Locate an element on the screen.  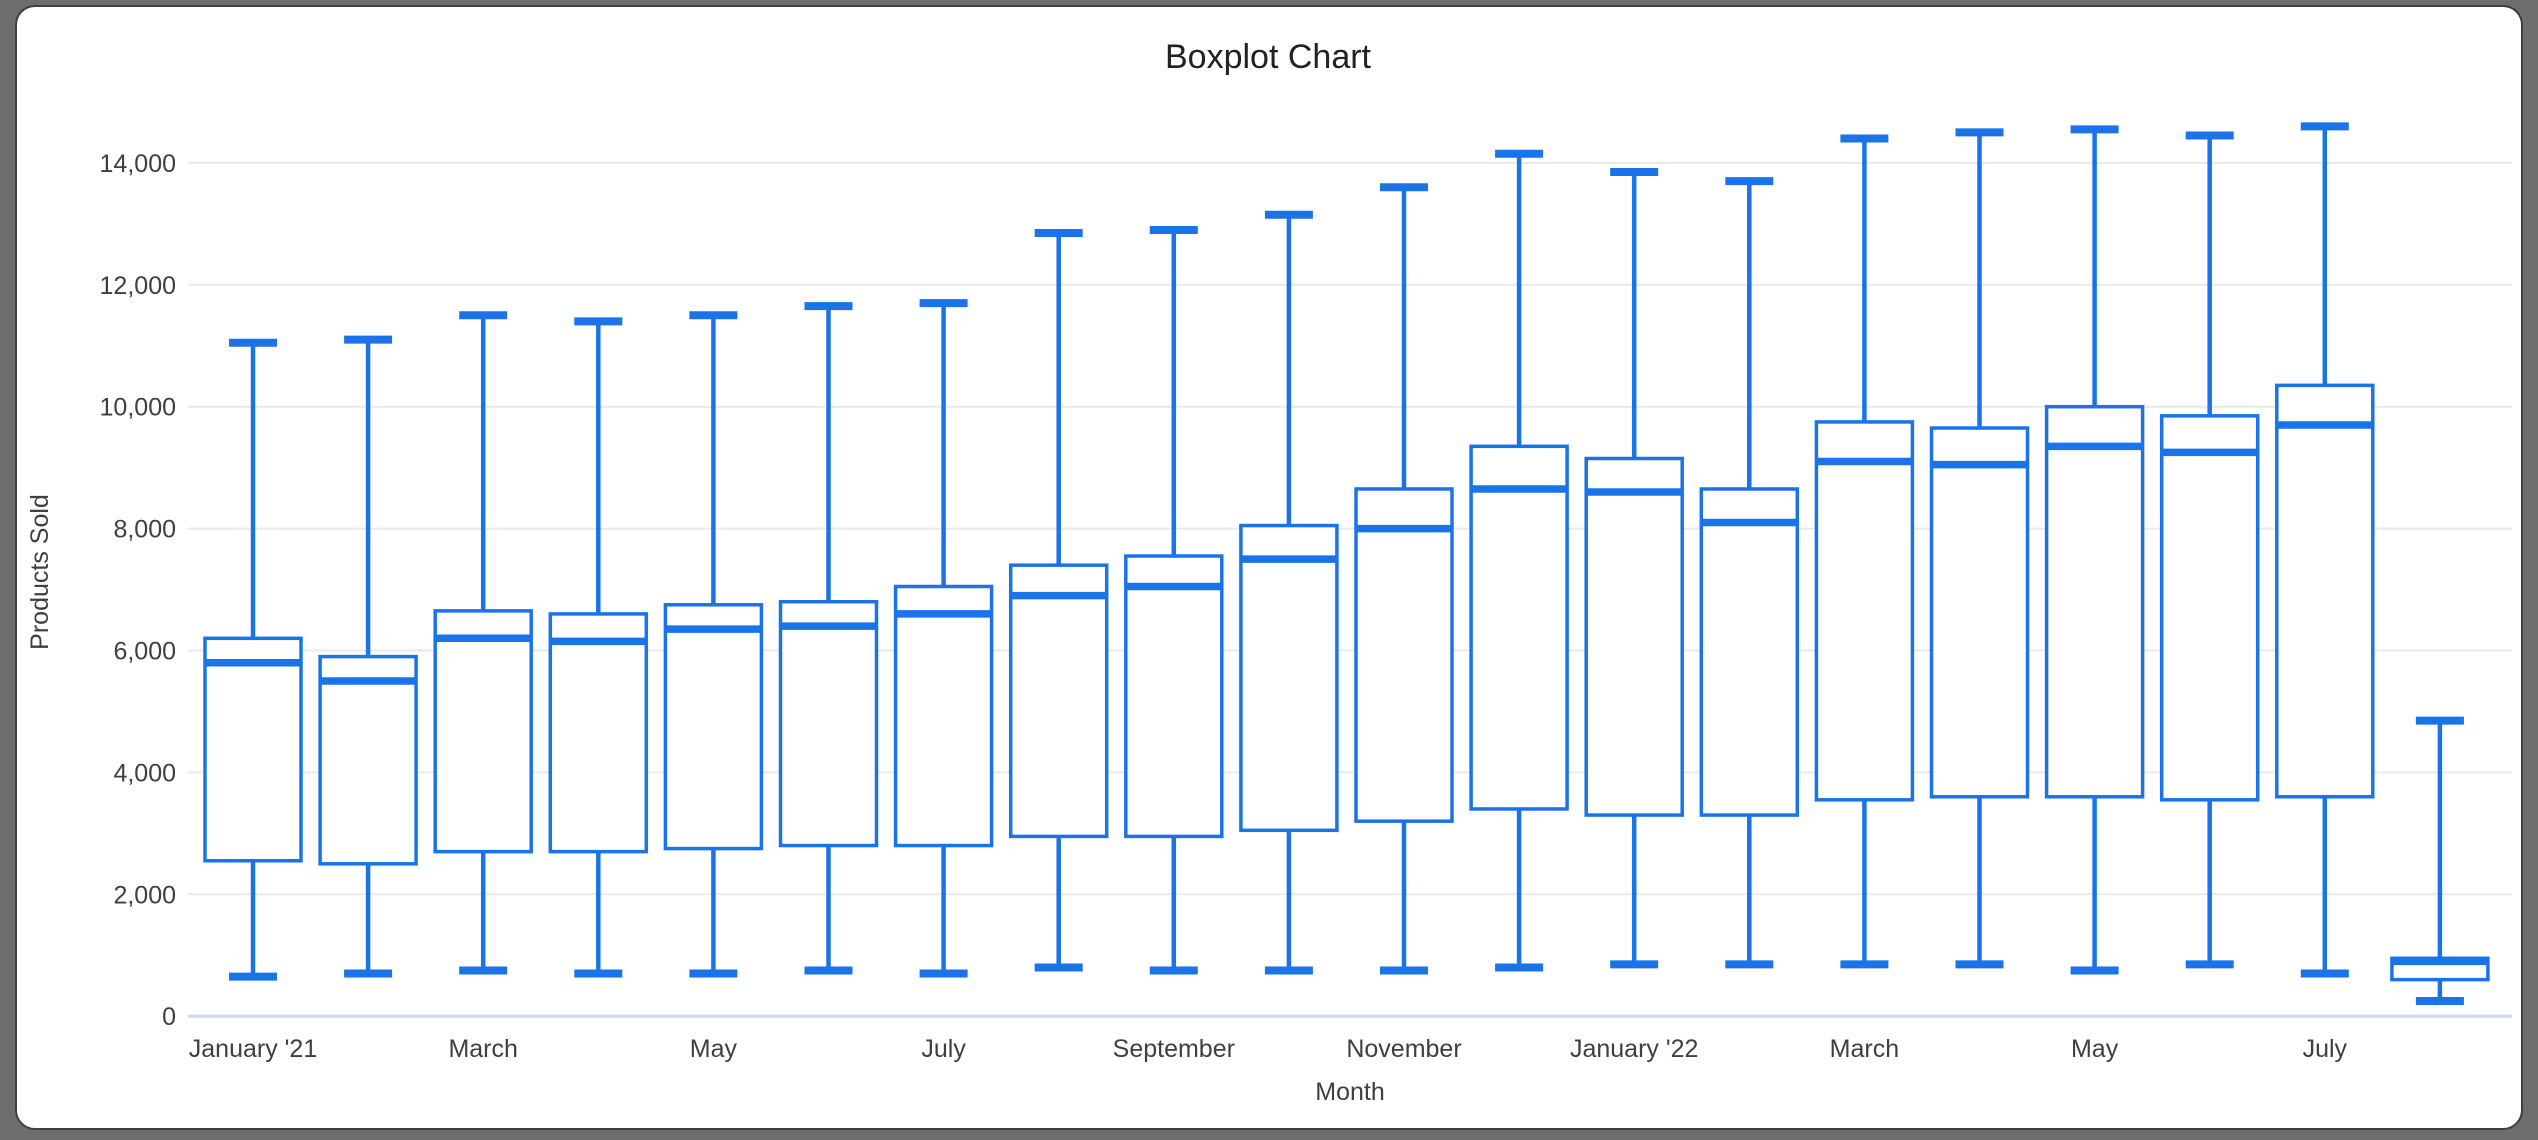
y-tick-label: 2,000 is located at coordinates (144, 895).